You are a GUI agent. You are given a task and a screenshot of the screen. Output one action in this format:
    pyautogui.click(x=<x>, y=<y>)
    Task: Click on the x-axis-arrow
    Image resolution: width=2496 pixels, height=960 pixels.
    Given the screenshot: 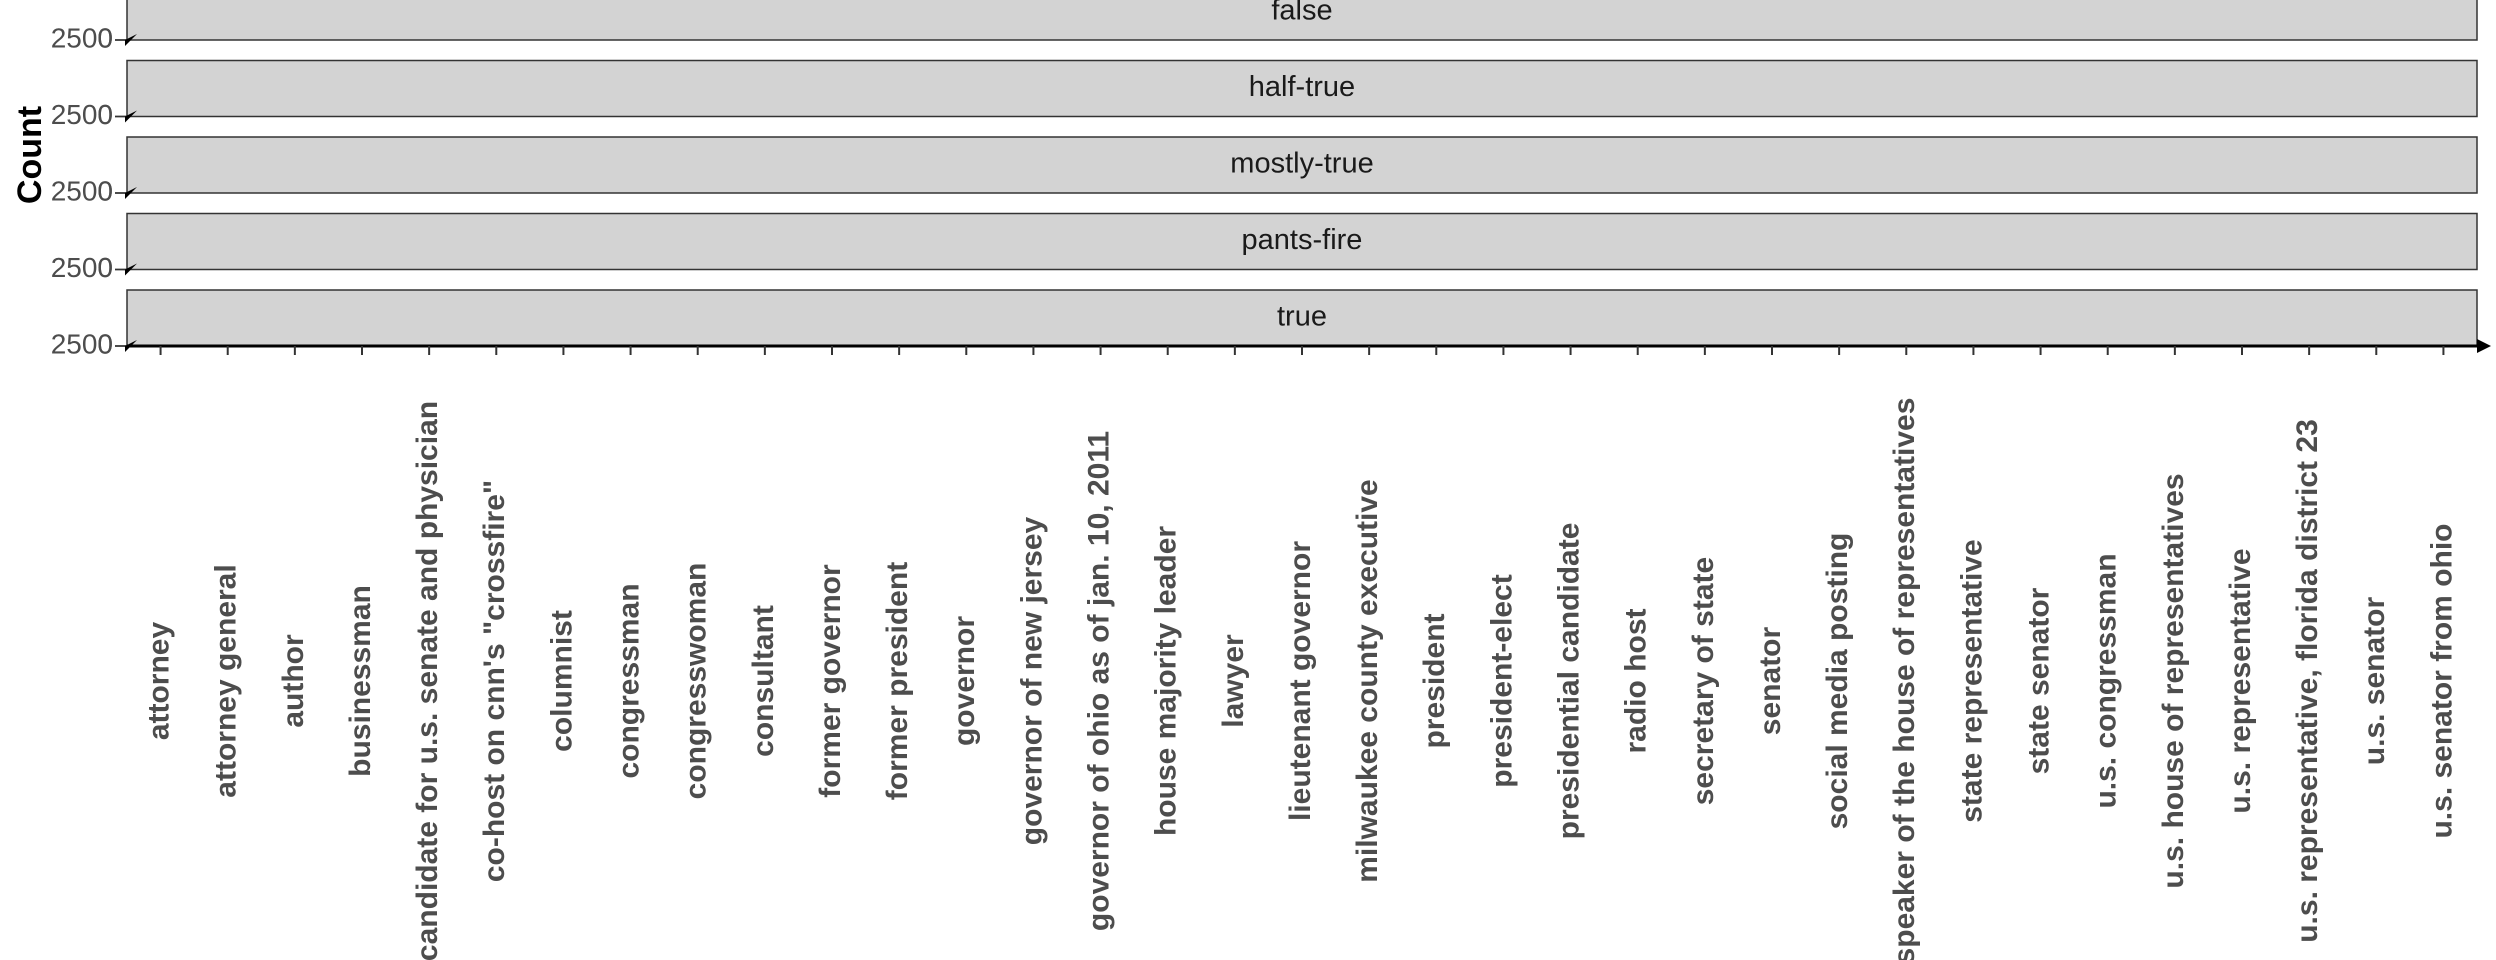 What is the action you would take?
    pyautogui.click(x=2484, y=346)
    